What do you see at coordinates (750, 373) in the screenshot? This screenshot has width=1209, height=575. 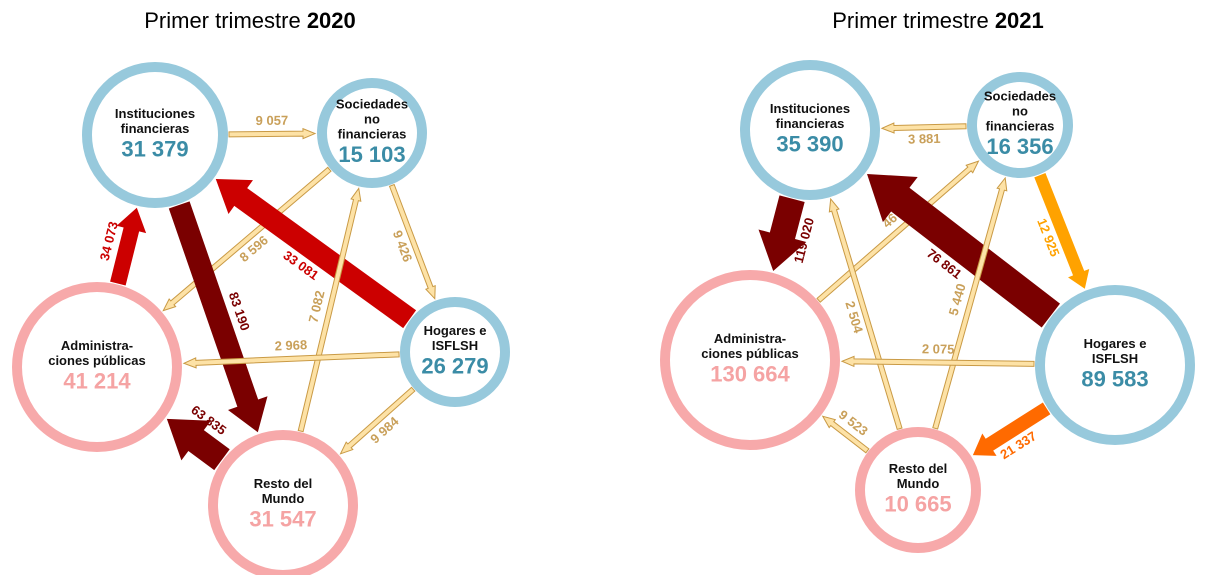 I see `node-value: 130 664` at bounding box center [750, 373].